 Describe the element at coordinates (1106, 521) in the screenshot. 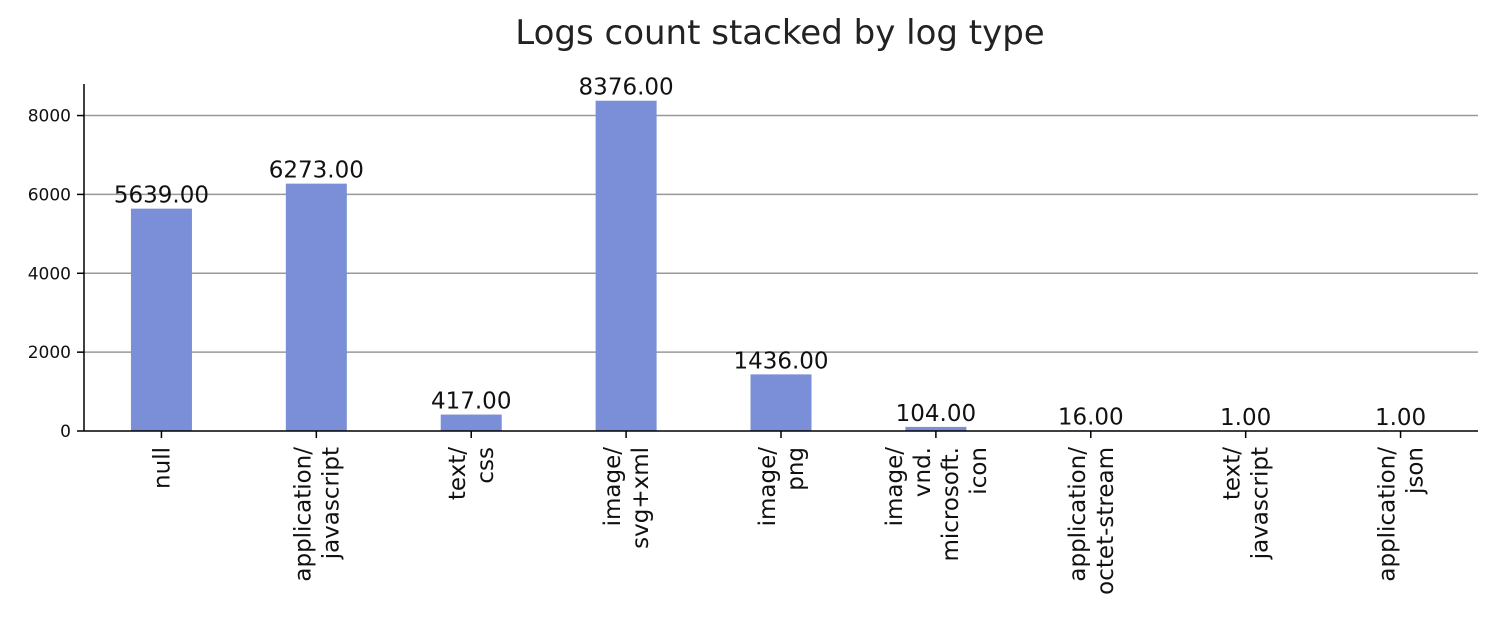

I see `x-tick-label-line: octet-stream` at that location.